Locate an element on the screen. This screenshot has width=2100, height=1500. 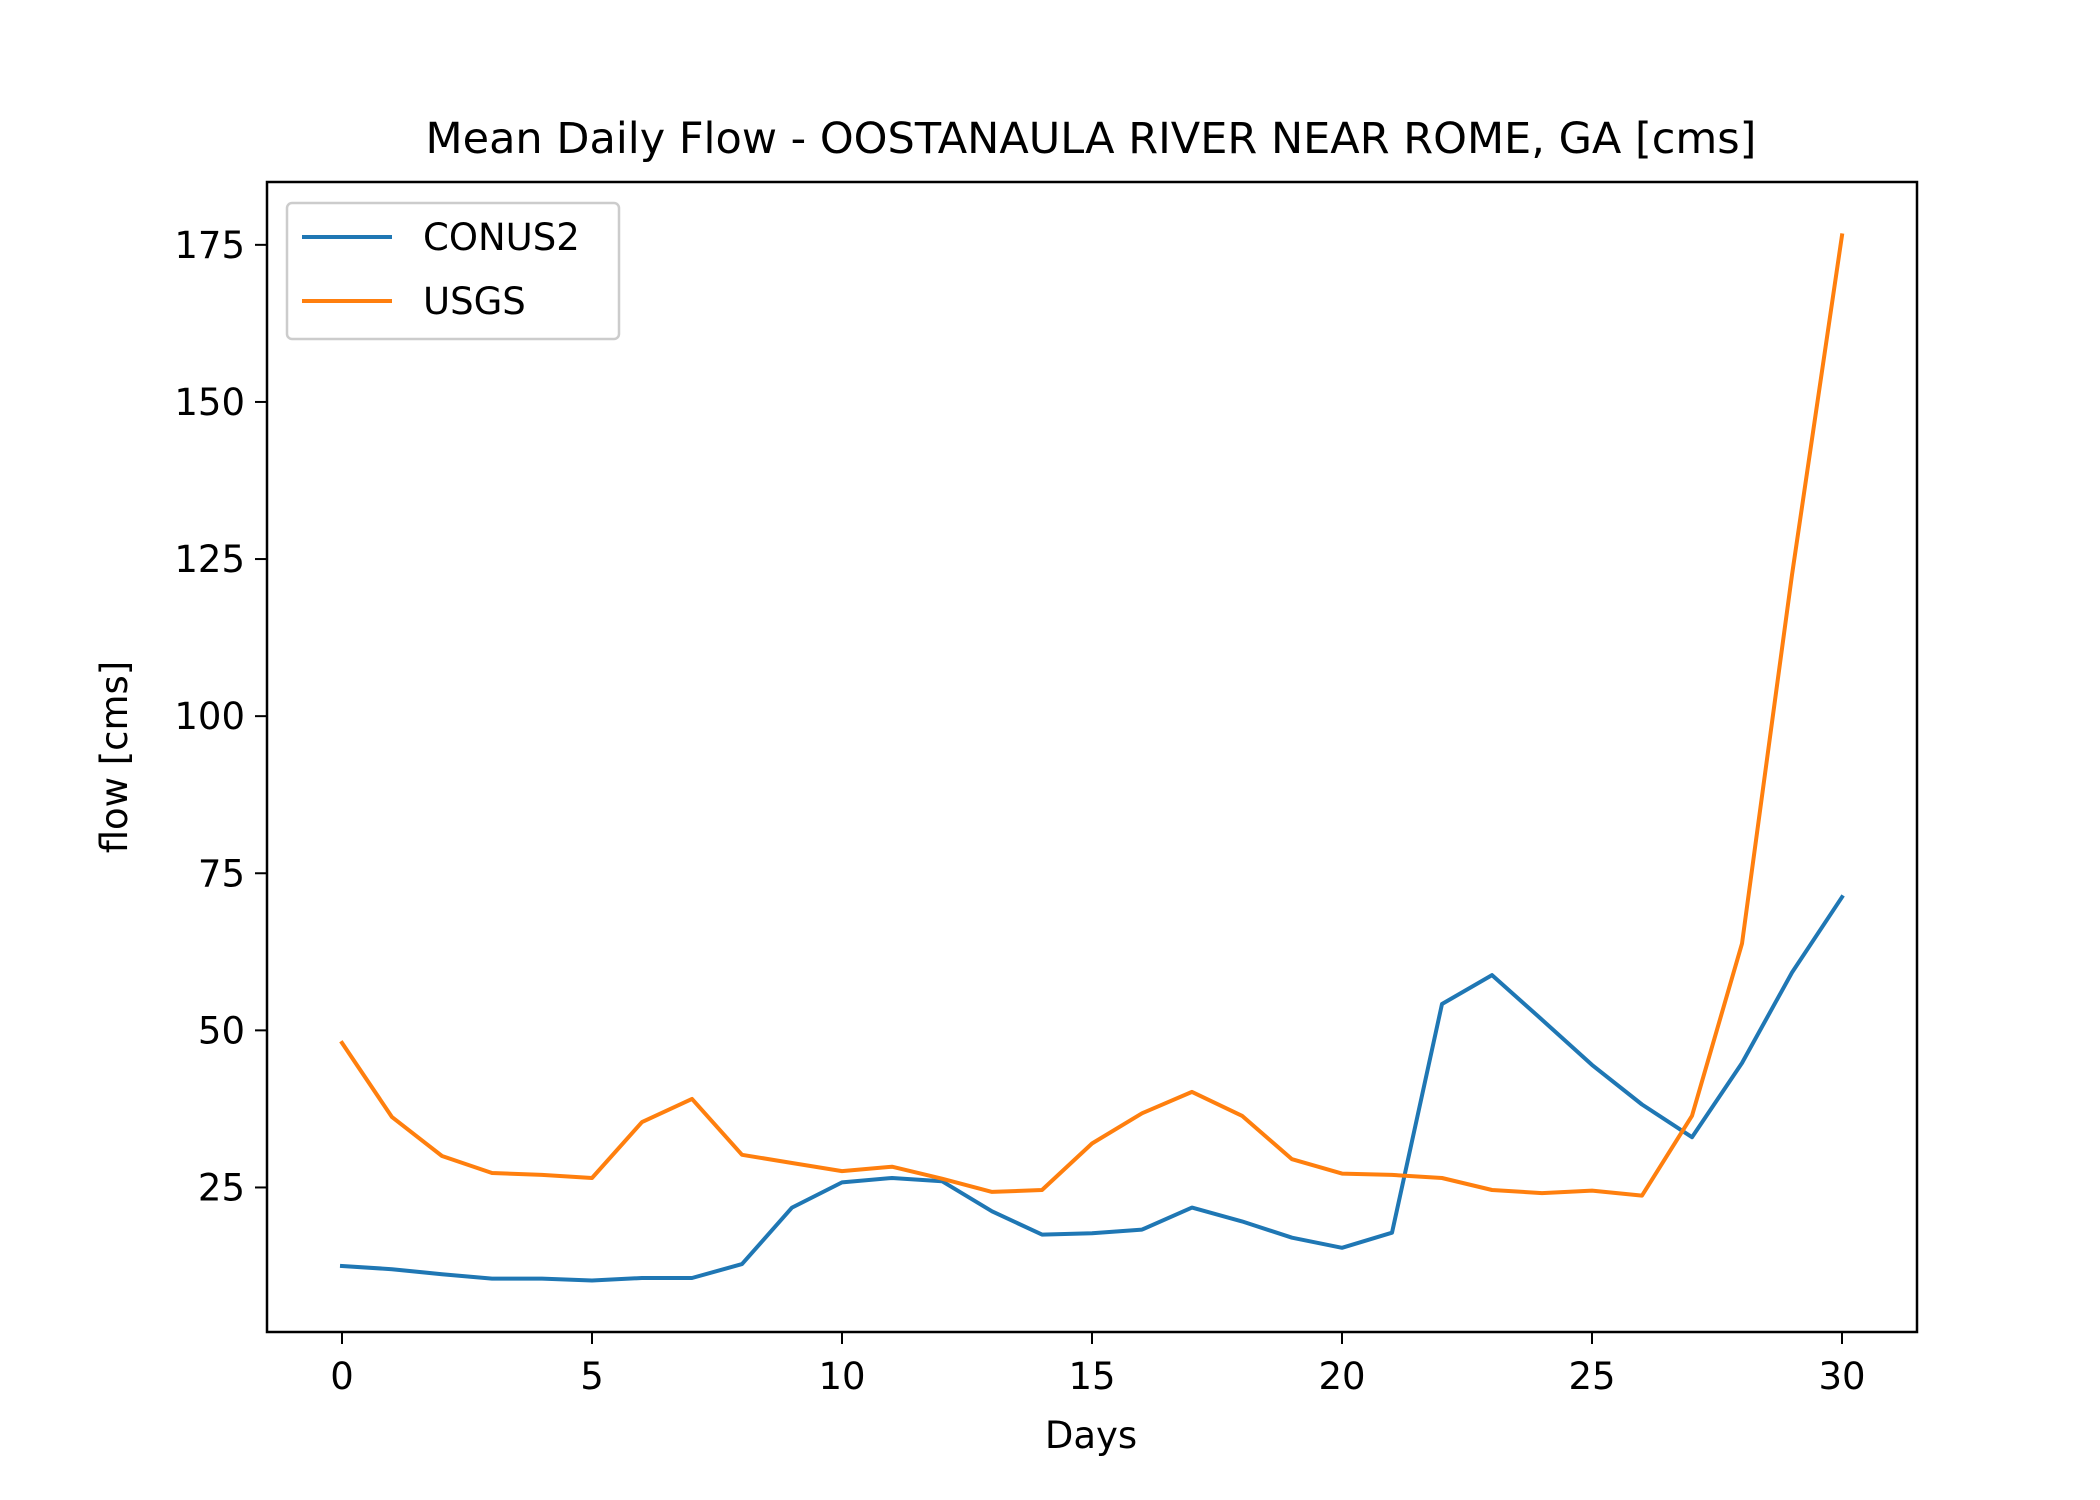
x-axis: 0 5 10 15 20 25 30 is located at coordinates (1098, 1365).